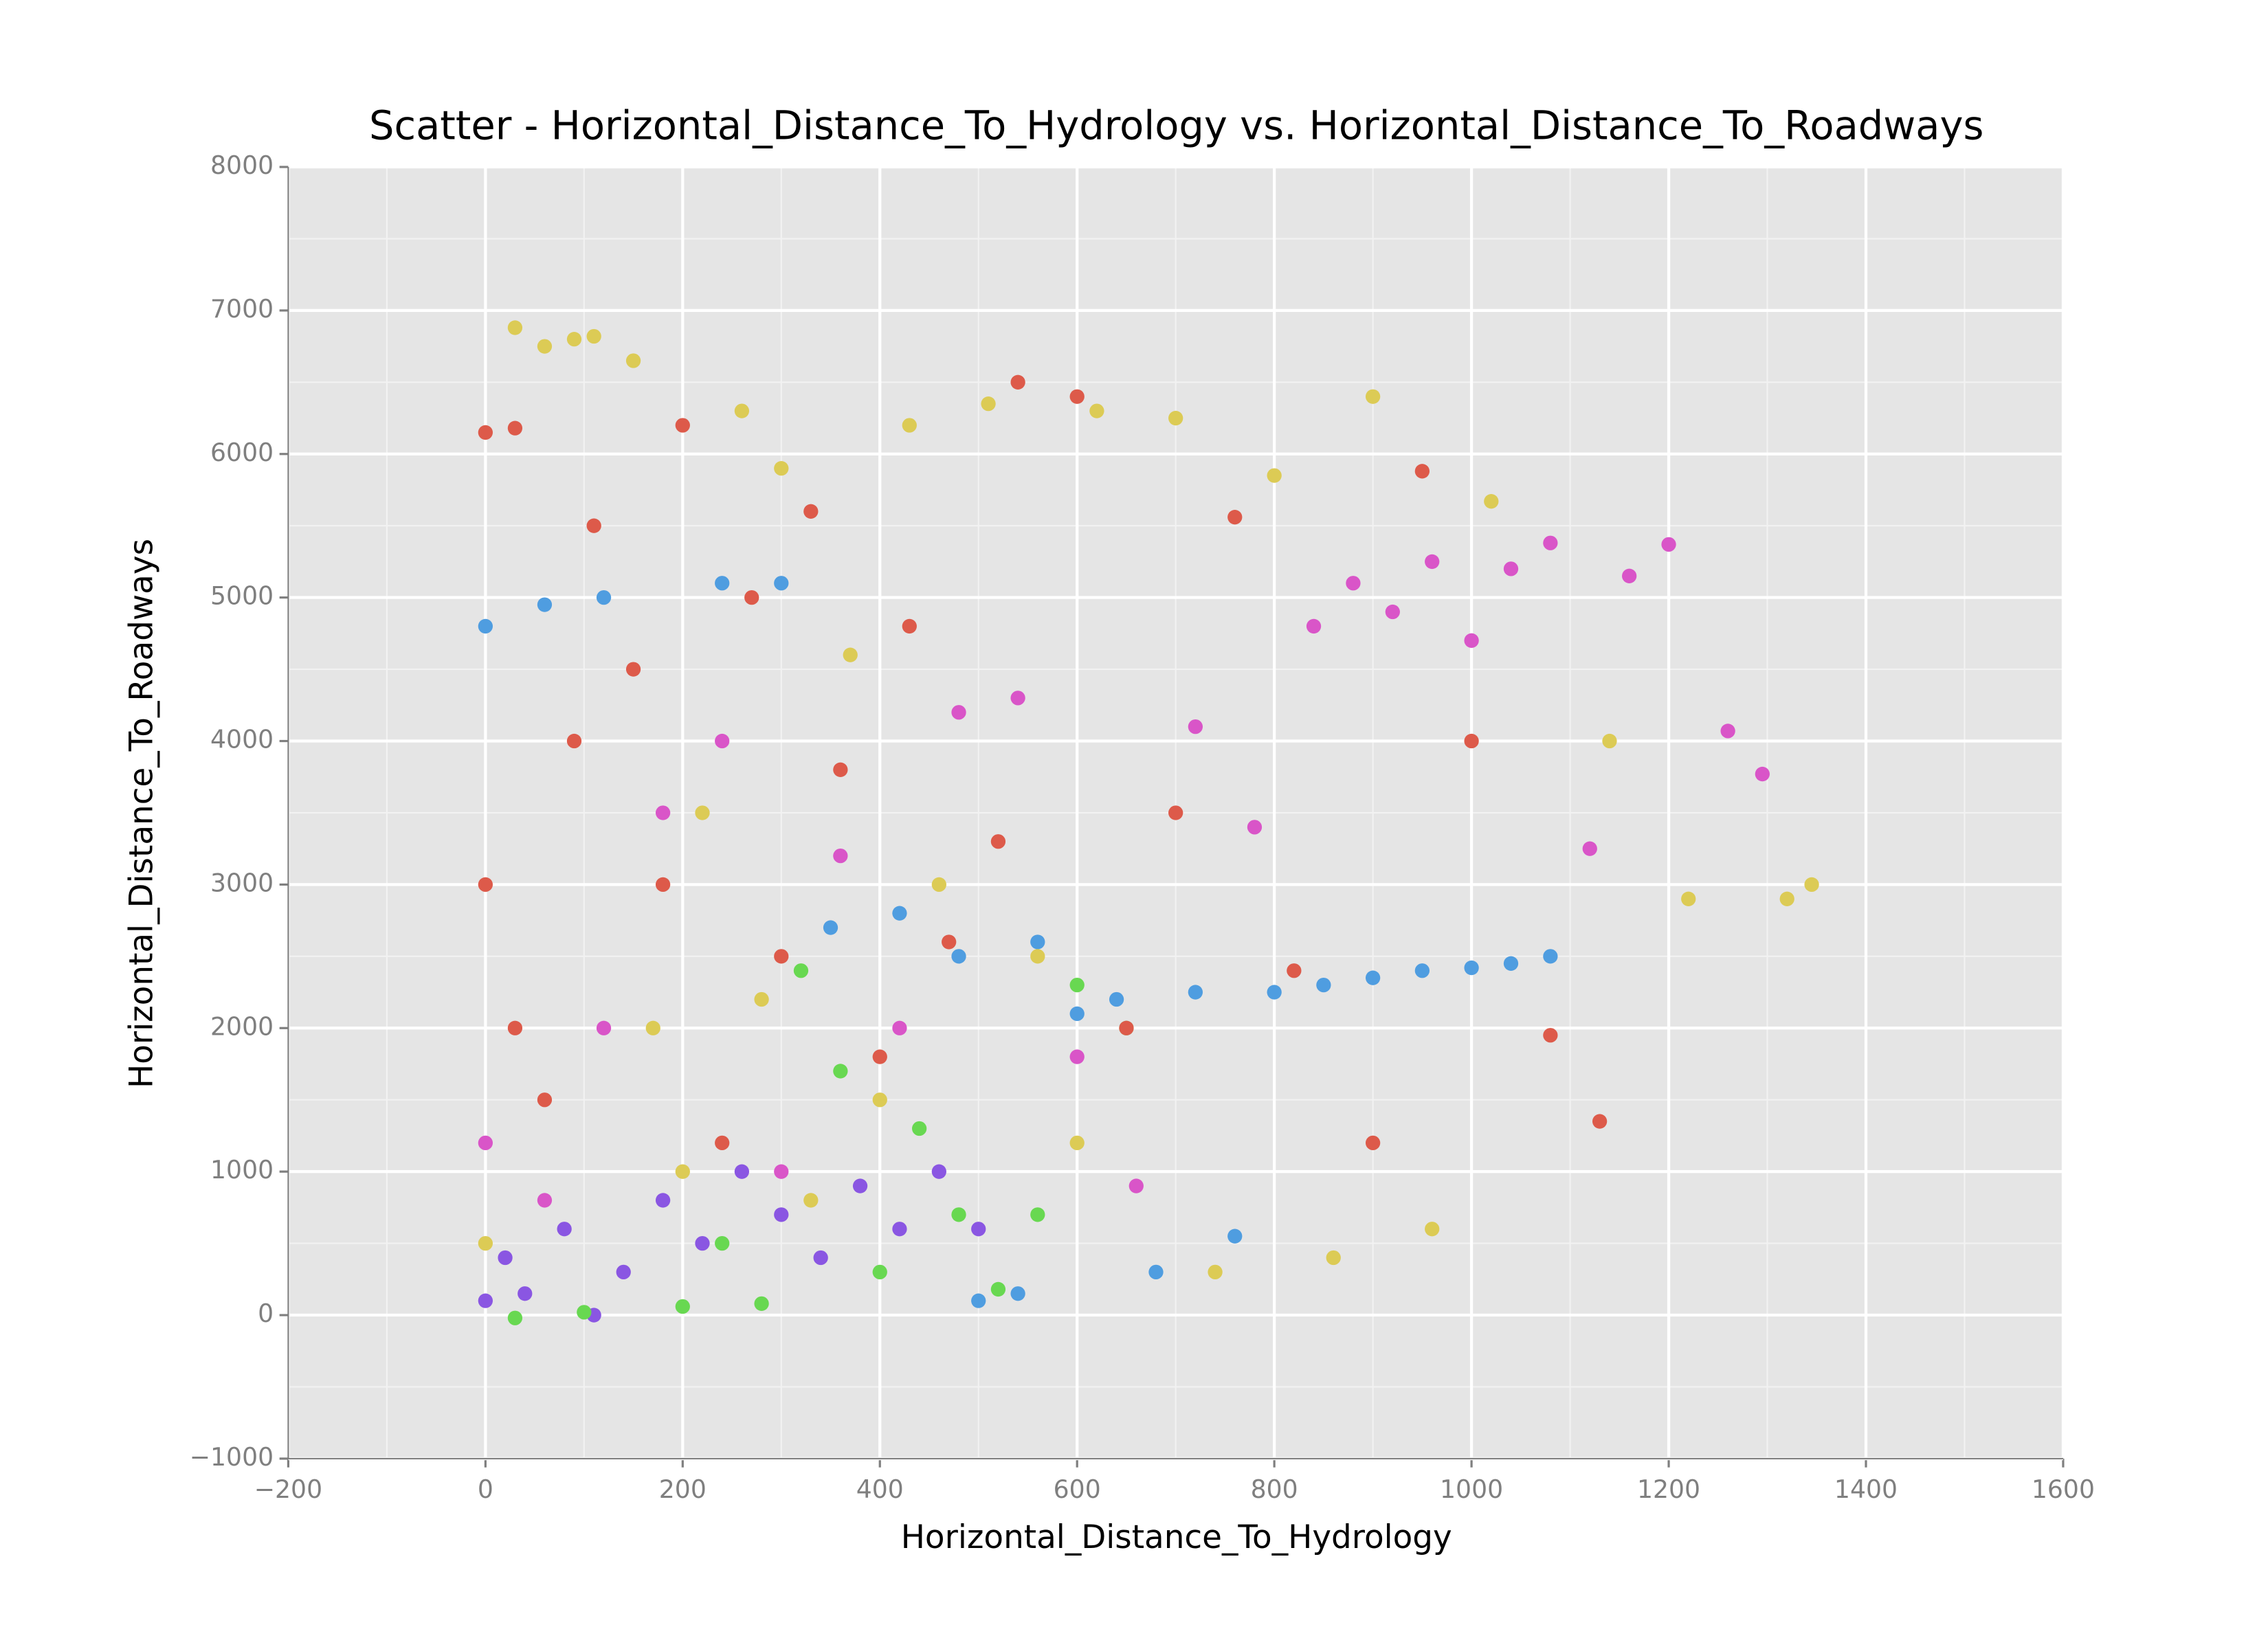 The height and width of the screenshot is (1649, 2268). Describe the element at coordinates (1668, 1489) in the screenshot. I see `x-tick-label: 1200` at that location.